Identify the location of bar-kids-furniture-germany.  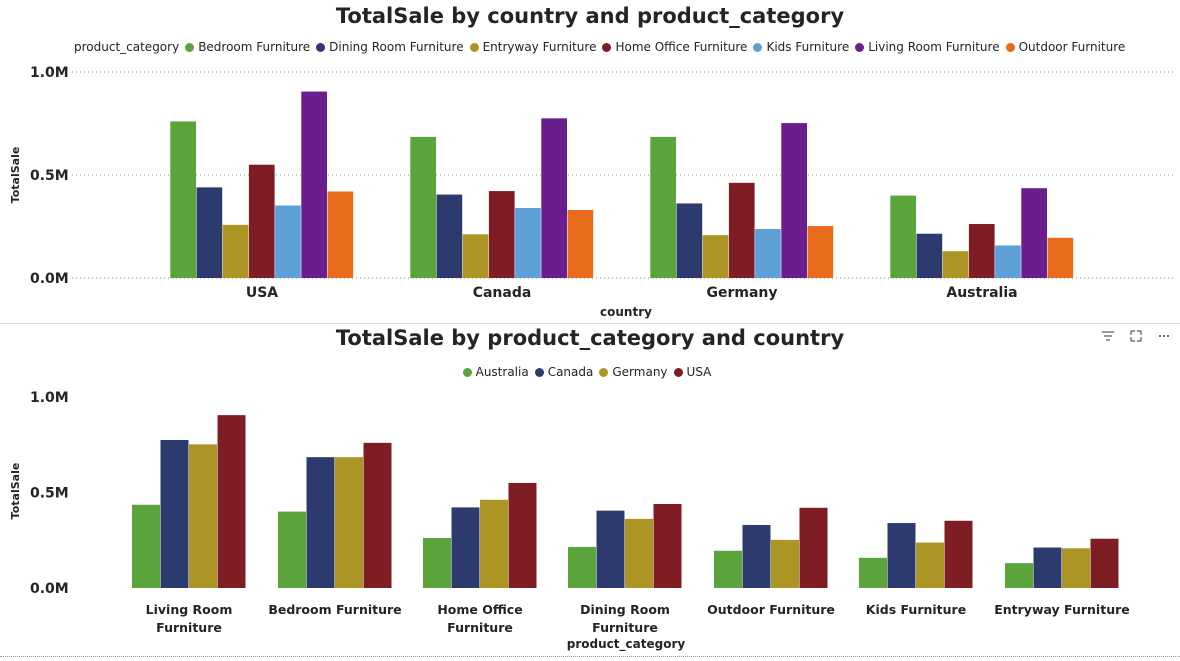
(930, 565).